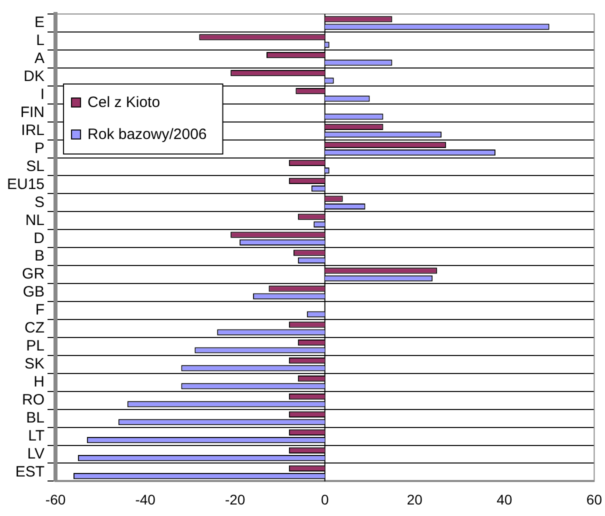 Image resolution: width=605 pixels, height=516 pixels. What do you see at coordinates (33, 292) in the screenshot?
I see `y-tick-label: GB` at bounding box center [33, 292].